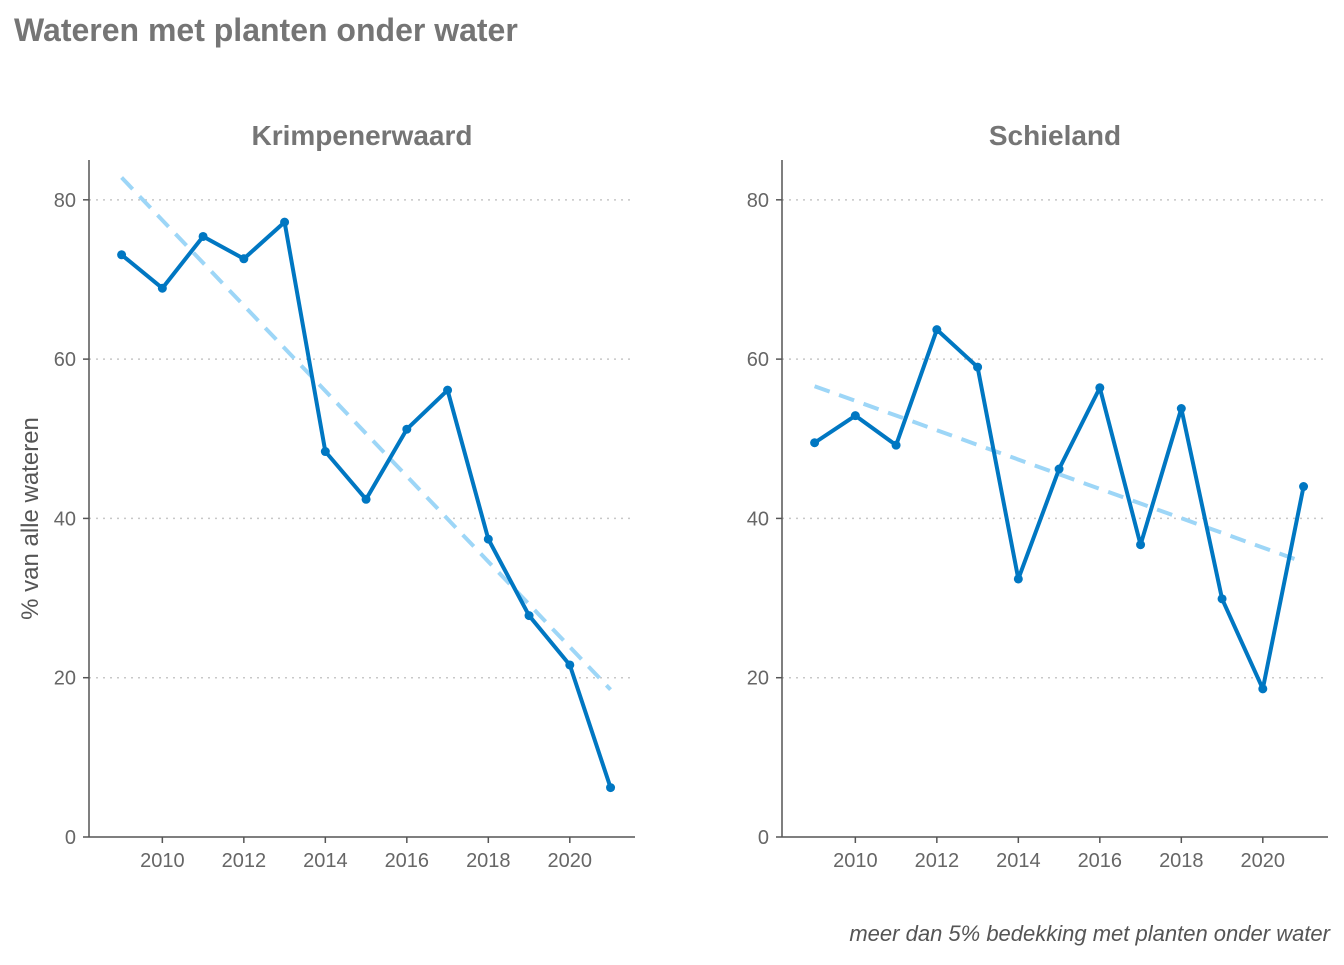 The image size is (1344, 965). I want to click on chart-title: Wateren met planten onder water, so click(266, 30).